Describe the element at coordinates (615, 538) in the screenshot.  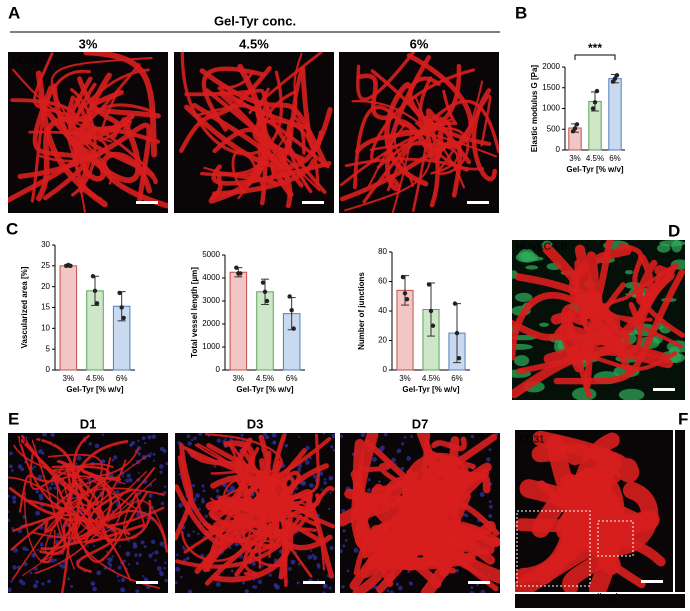
I see `roi` at that location.